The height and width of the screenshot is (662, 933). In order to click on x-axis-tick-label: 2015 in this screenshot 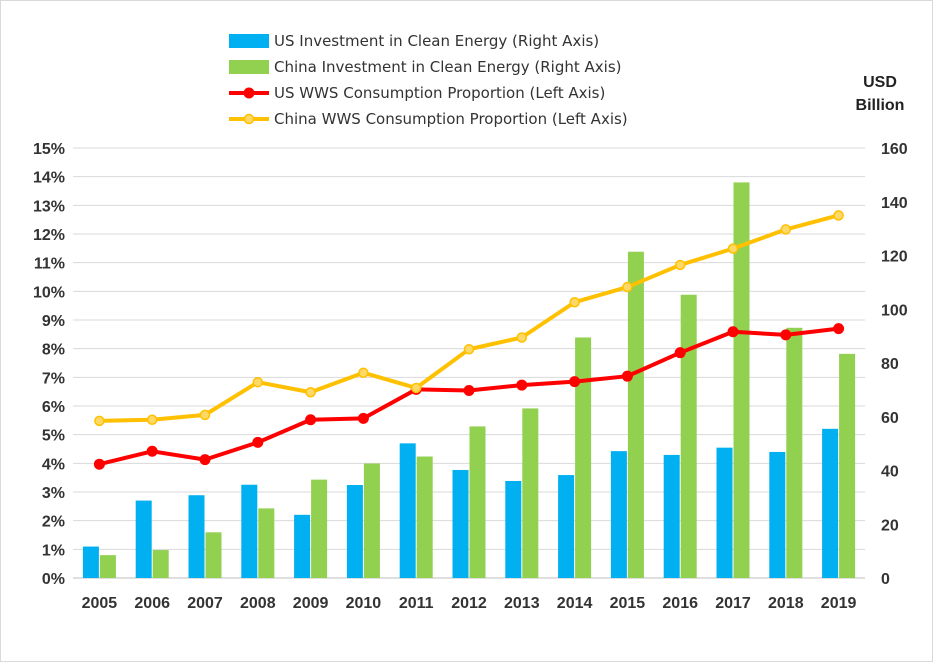, I will do `click(628, 603)`.